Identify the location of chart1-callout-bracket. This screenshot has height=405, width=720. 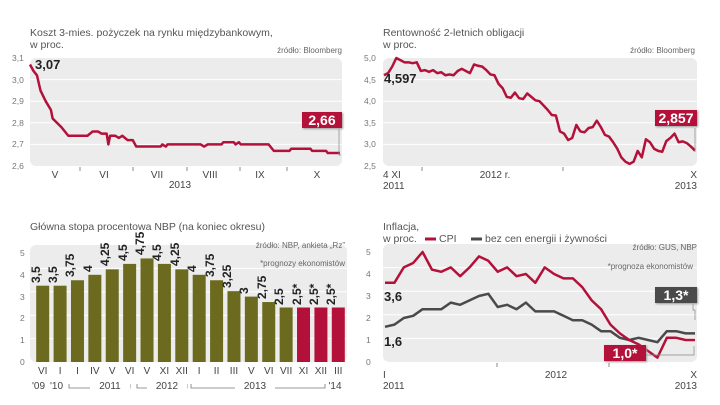
(339, 142).